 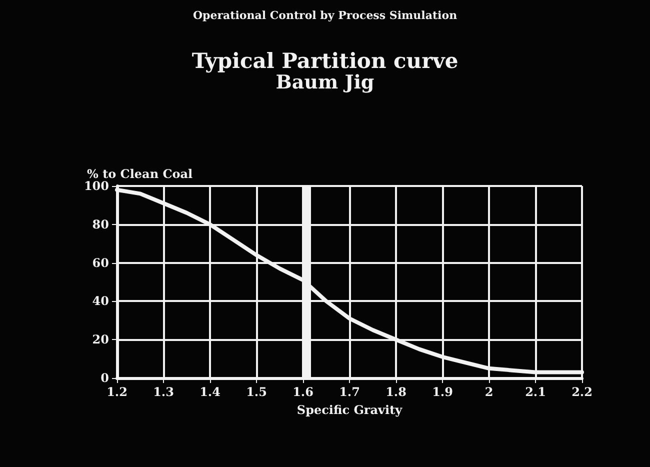 What do you see at coordinates (104, 378) in the screenshot?
I see `y-tick-label: 0` at bounding box center [104, 378].